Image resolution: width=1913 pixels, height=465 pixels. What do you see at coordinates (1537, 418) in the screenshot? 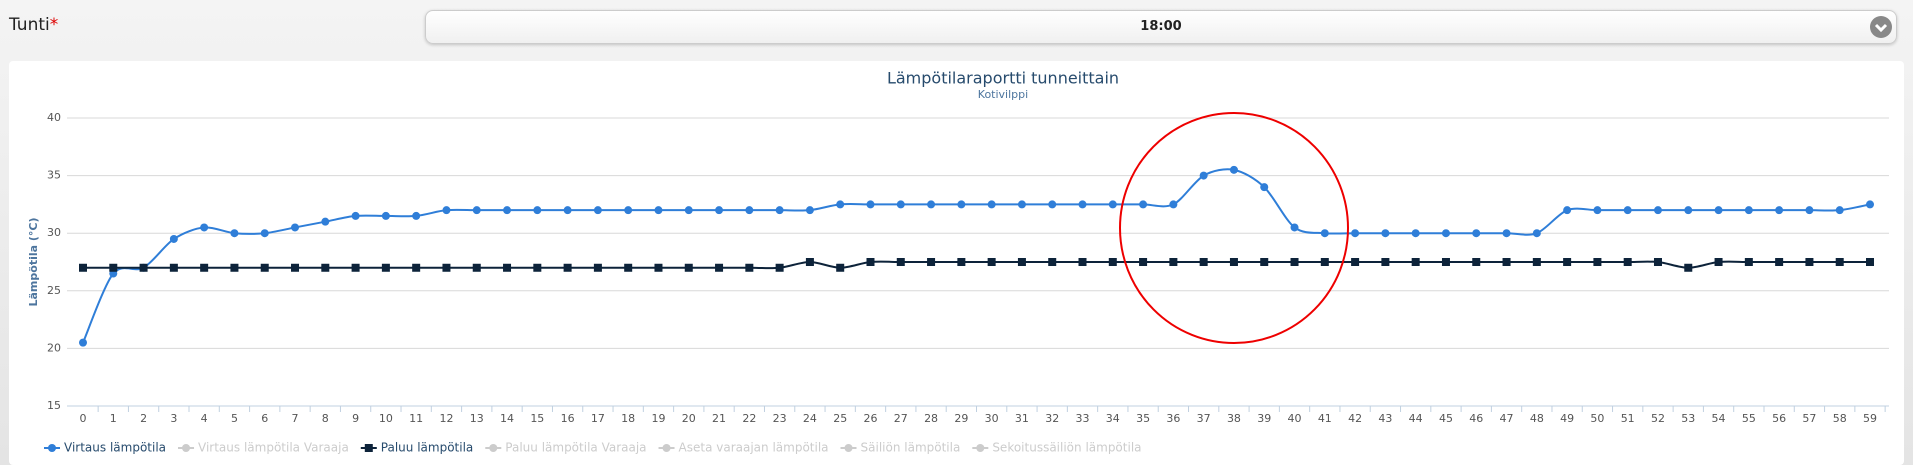
I see `x-tick-label: 48` at bounding box center [1537, 418].